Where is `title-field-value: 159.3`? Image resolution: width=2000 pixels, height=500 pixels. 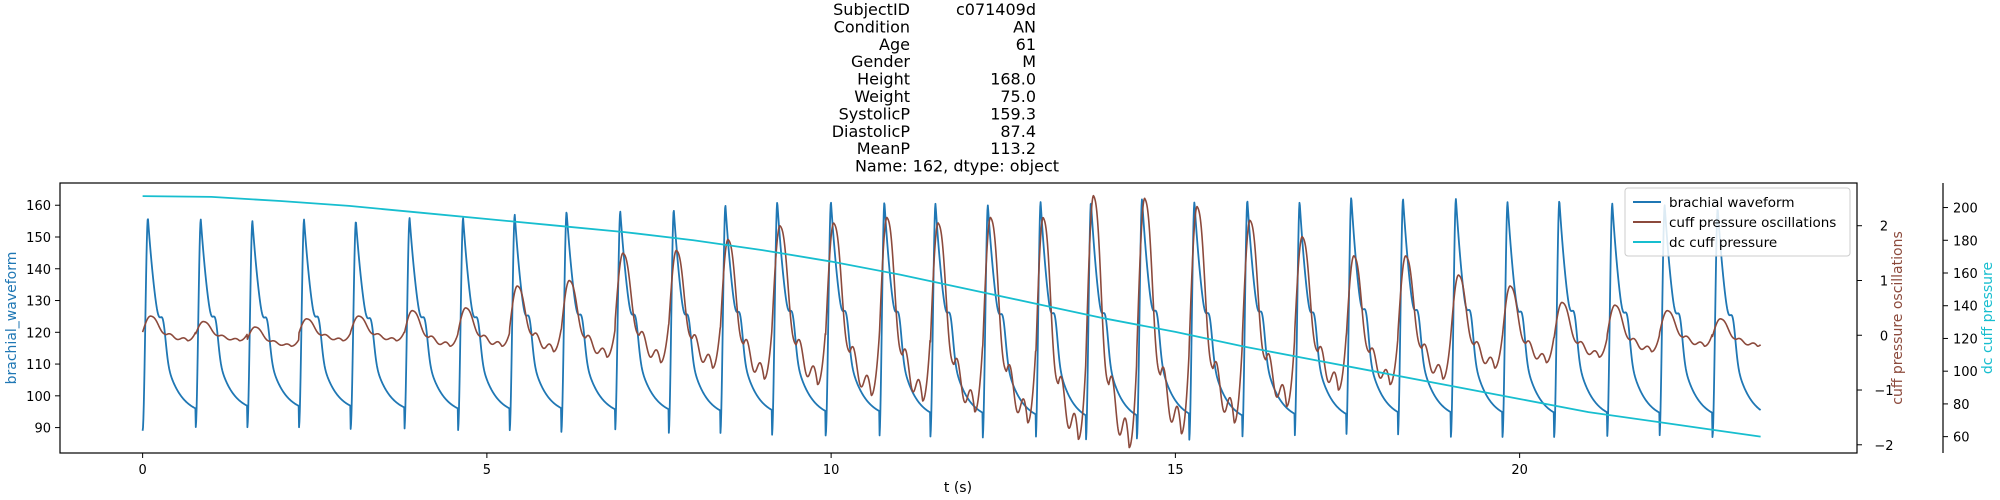
title-field-value: 159.3 is located at coordinates (1013, 113).